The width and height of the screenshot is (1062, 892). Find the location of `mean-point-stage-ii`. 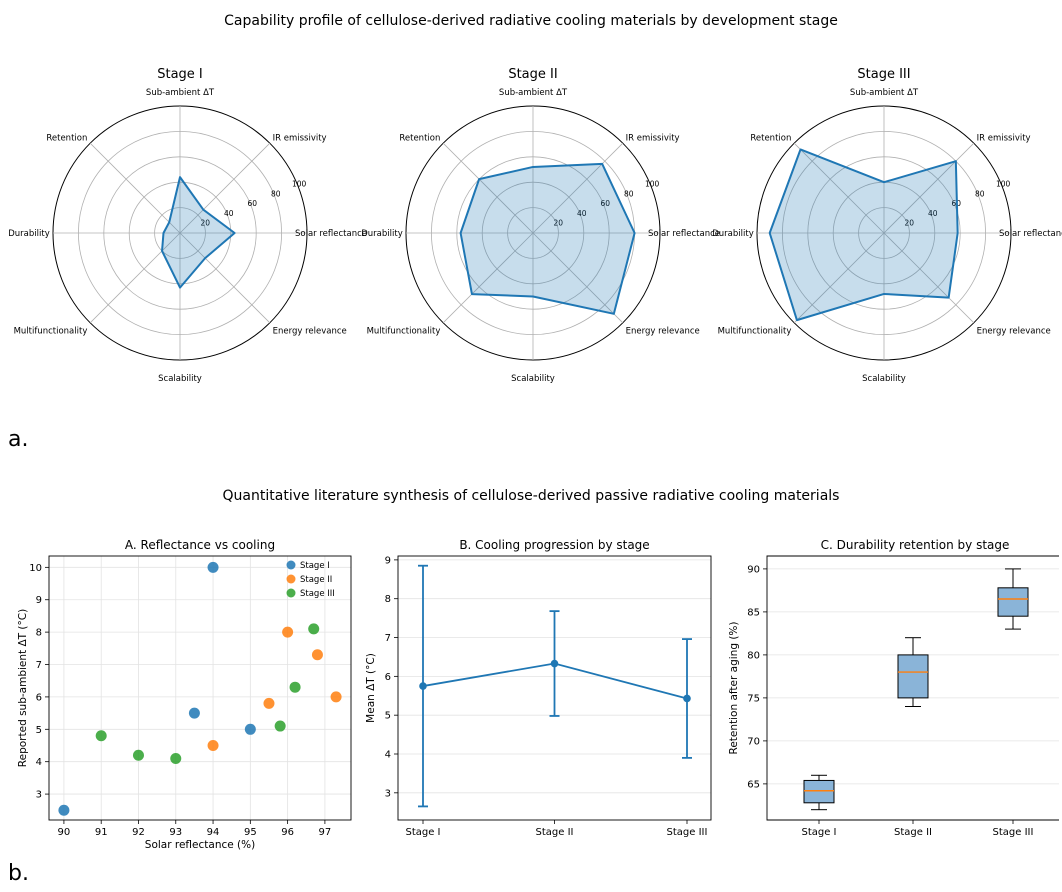

mean-point-stage-ii is located at coordinates (554, 663).